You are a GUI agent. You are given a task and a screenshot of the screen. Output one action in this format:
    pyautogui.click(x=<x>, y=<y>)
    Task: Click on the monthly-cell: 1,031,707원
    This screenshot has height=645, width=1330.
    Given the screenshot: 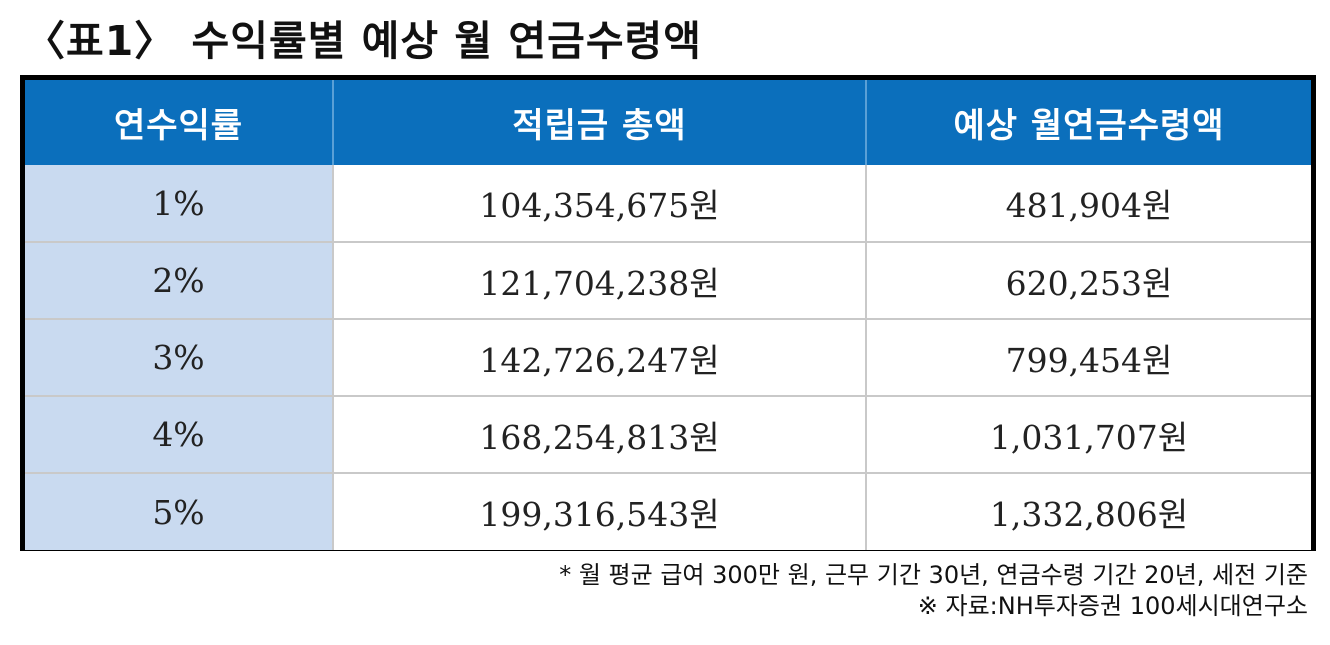 What is the action you would take?
    pyautogui.click(x=1088, y=434)
    